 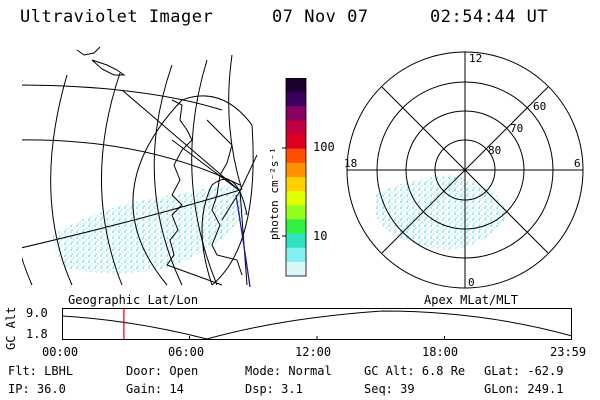 I want to click on info-door: Door: Open, so click(x=162, y=371).